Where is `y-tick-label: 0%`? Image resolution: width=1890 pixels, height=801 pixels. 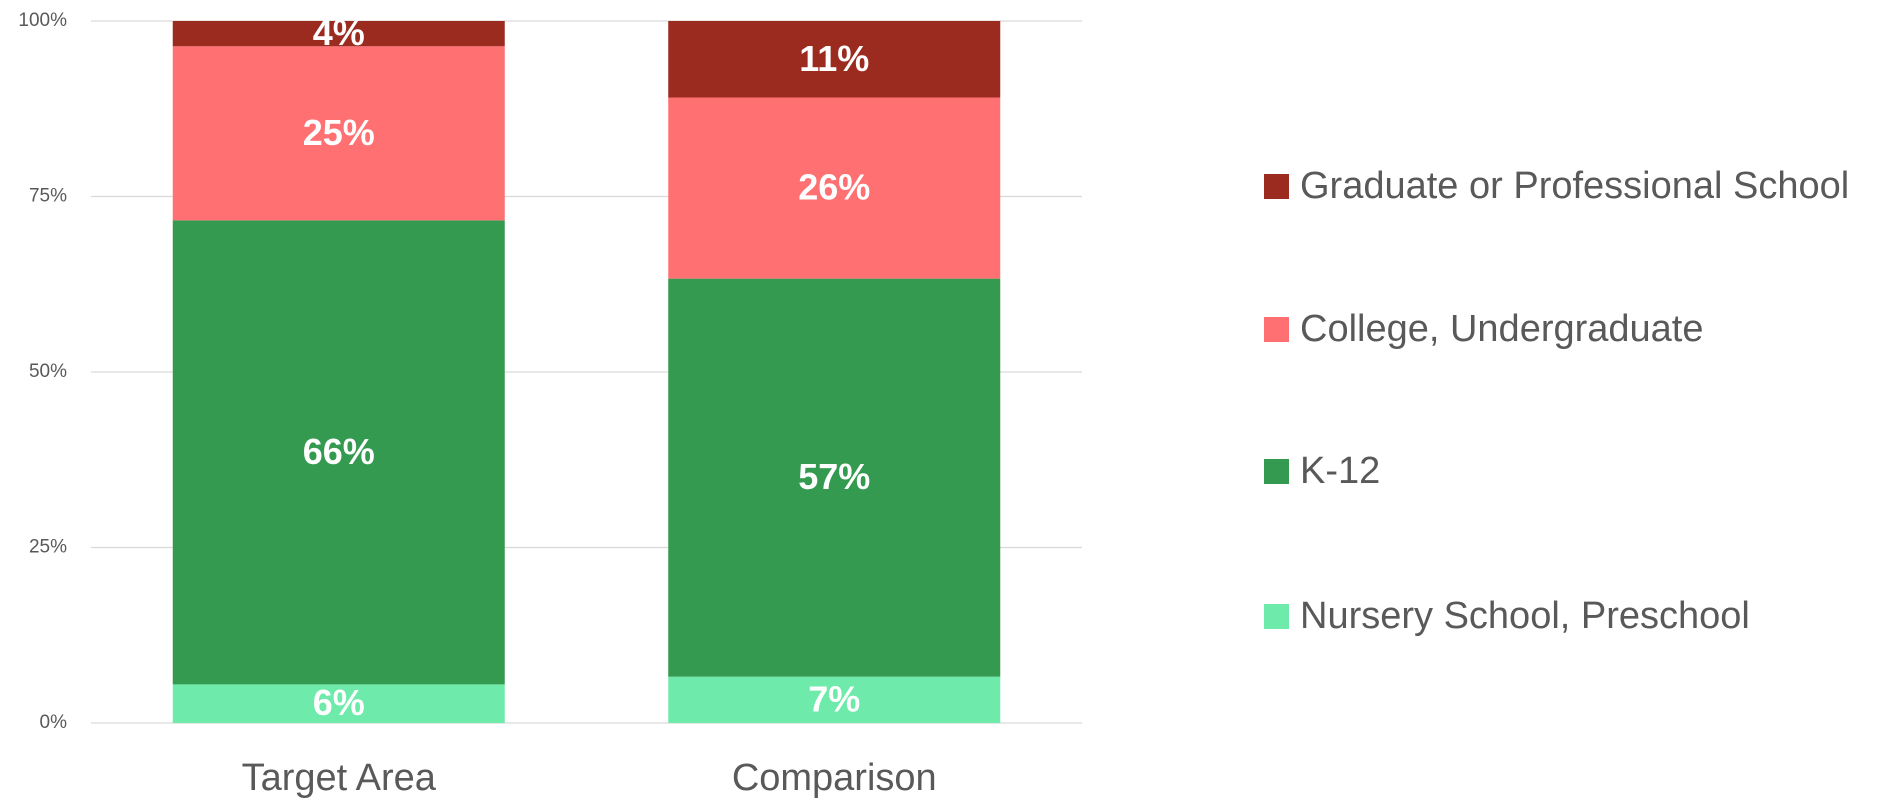 y-tick-label: 0% is located at coordinates (54, 722).